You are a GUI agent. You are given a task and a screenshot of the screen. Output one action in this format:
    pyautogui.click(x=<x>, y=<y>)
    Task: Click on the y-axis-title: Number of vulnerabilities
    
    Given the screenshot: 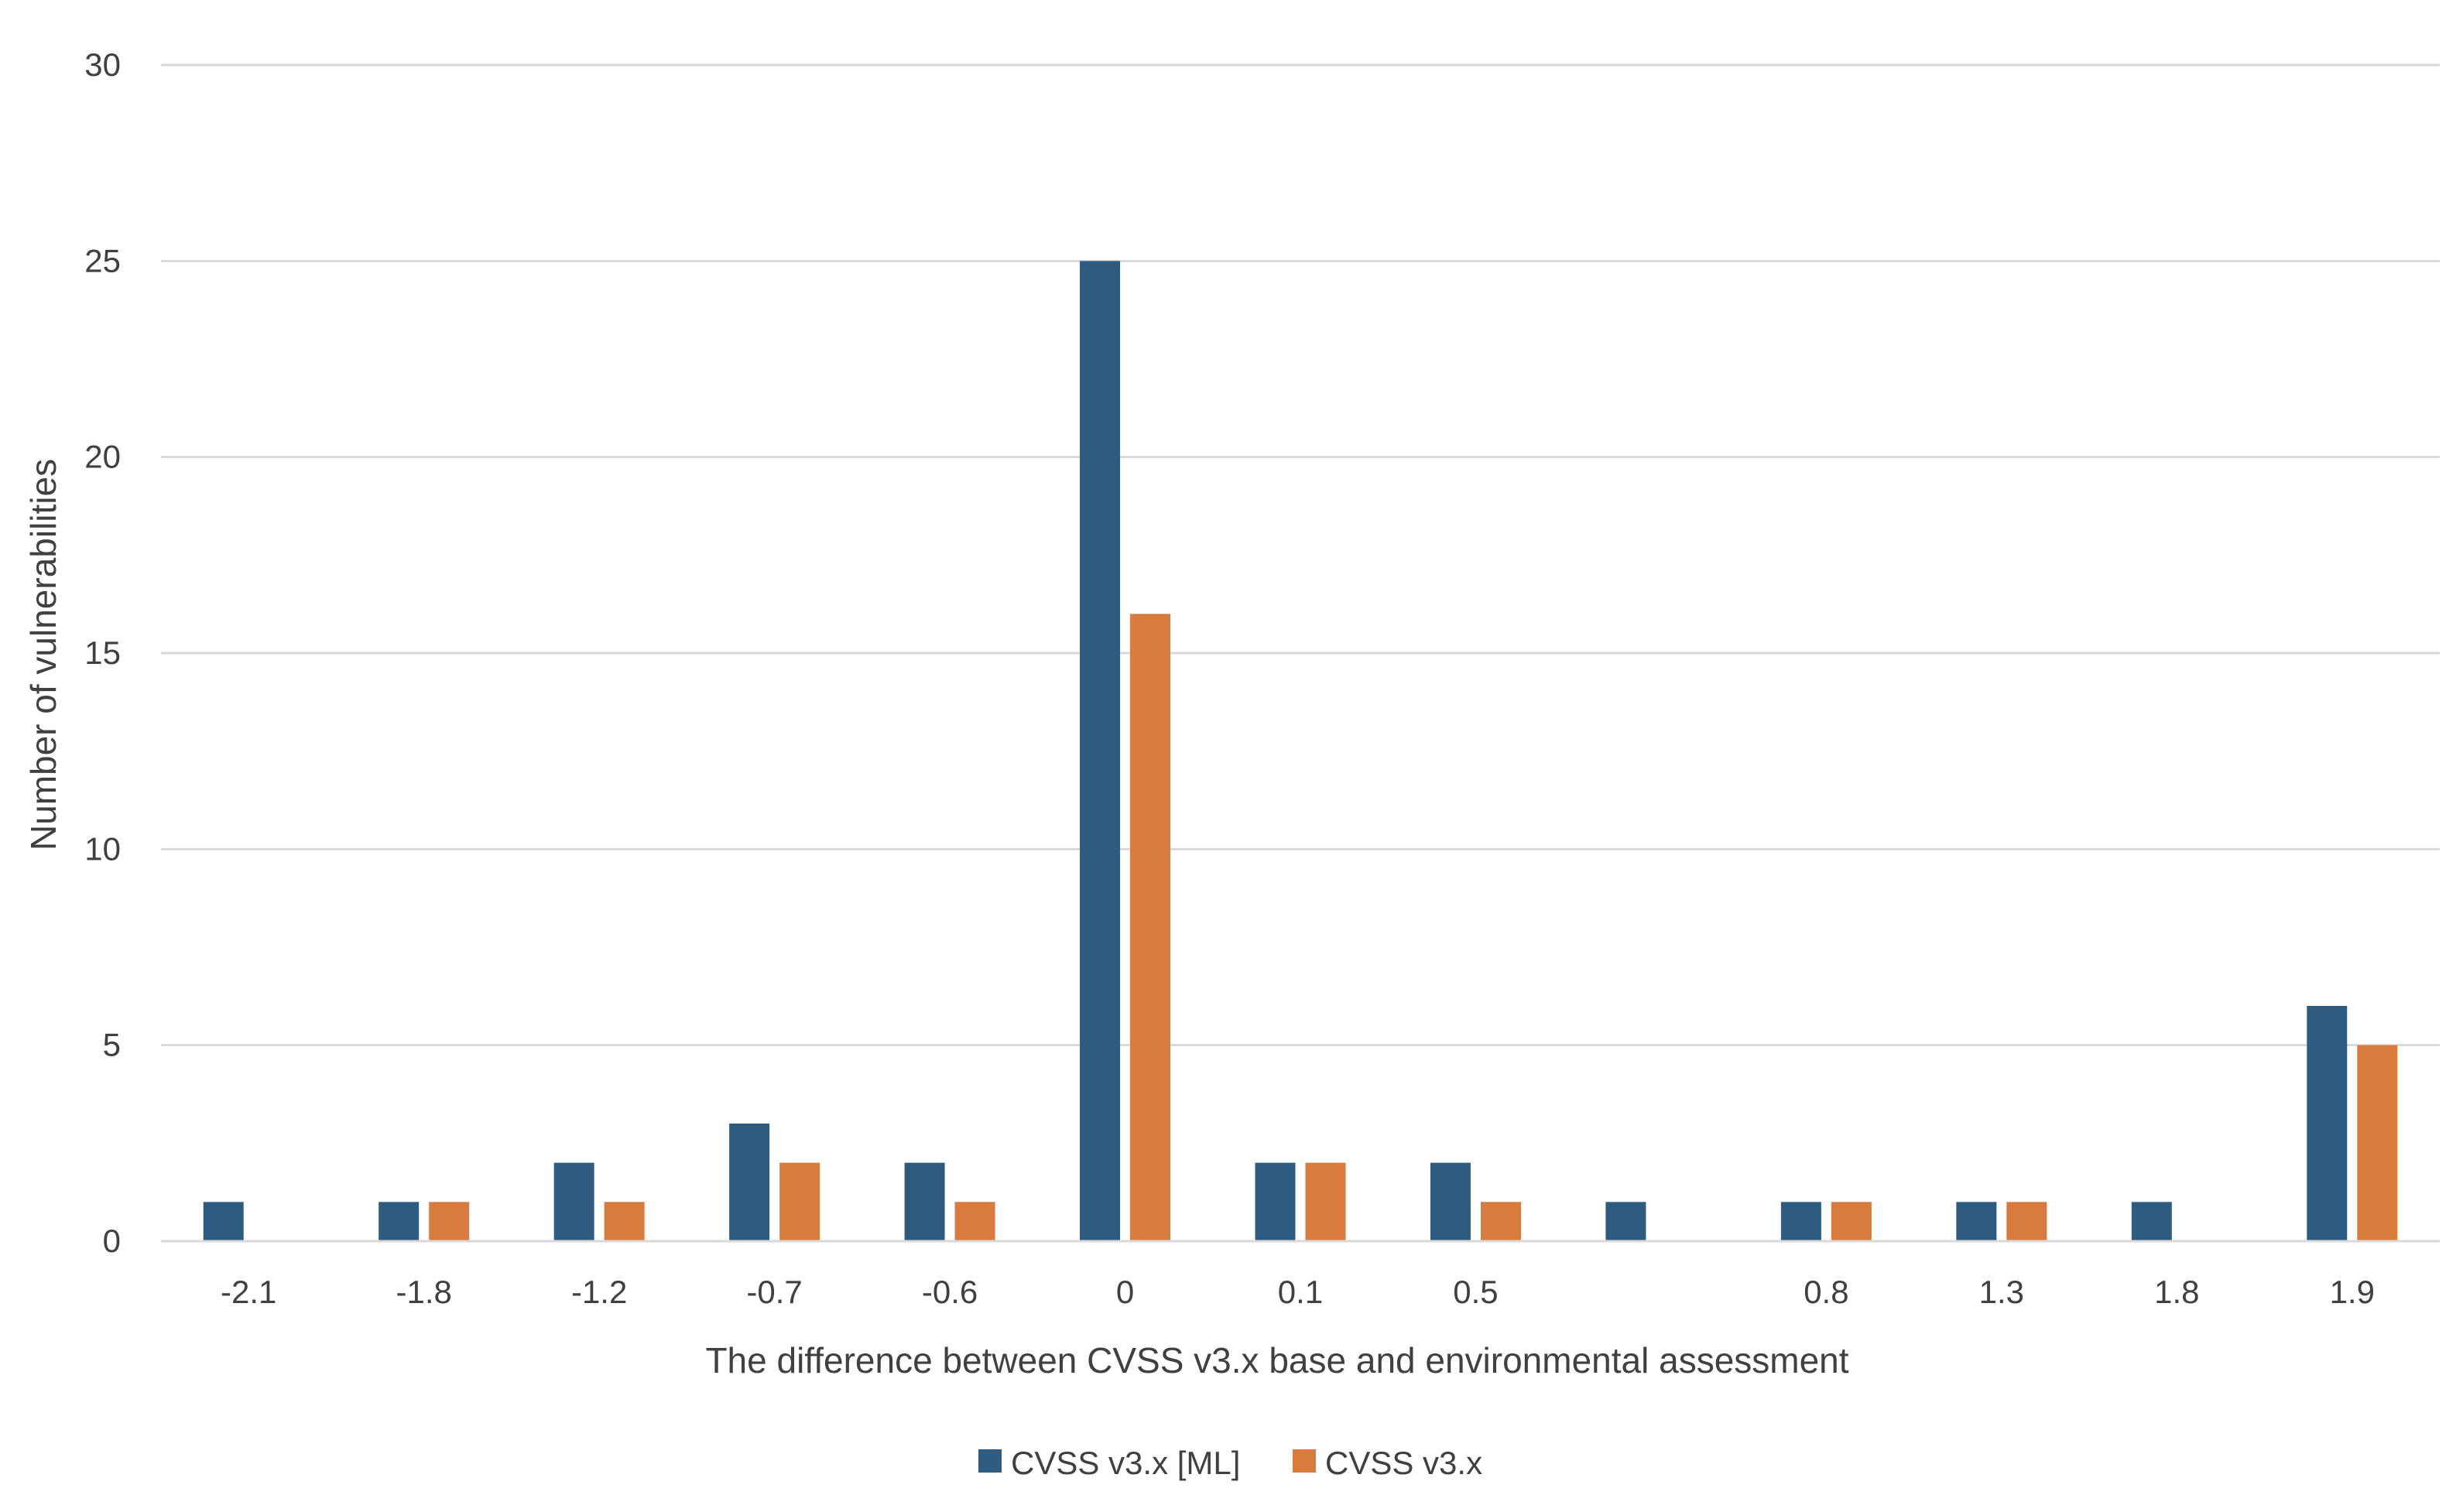 What is the action you would take?
    pyautogui.click(x=43, y=654)
    